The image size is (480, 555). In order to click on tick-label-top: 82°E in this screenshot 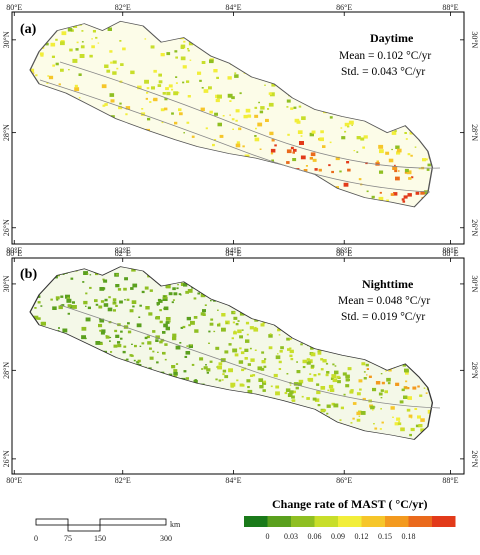, I will do `click(123, 253)`.